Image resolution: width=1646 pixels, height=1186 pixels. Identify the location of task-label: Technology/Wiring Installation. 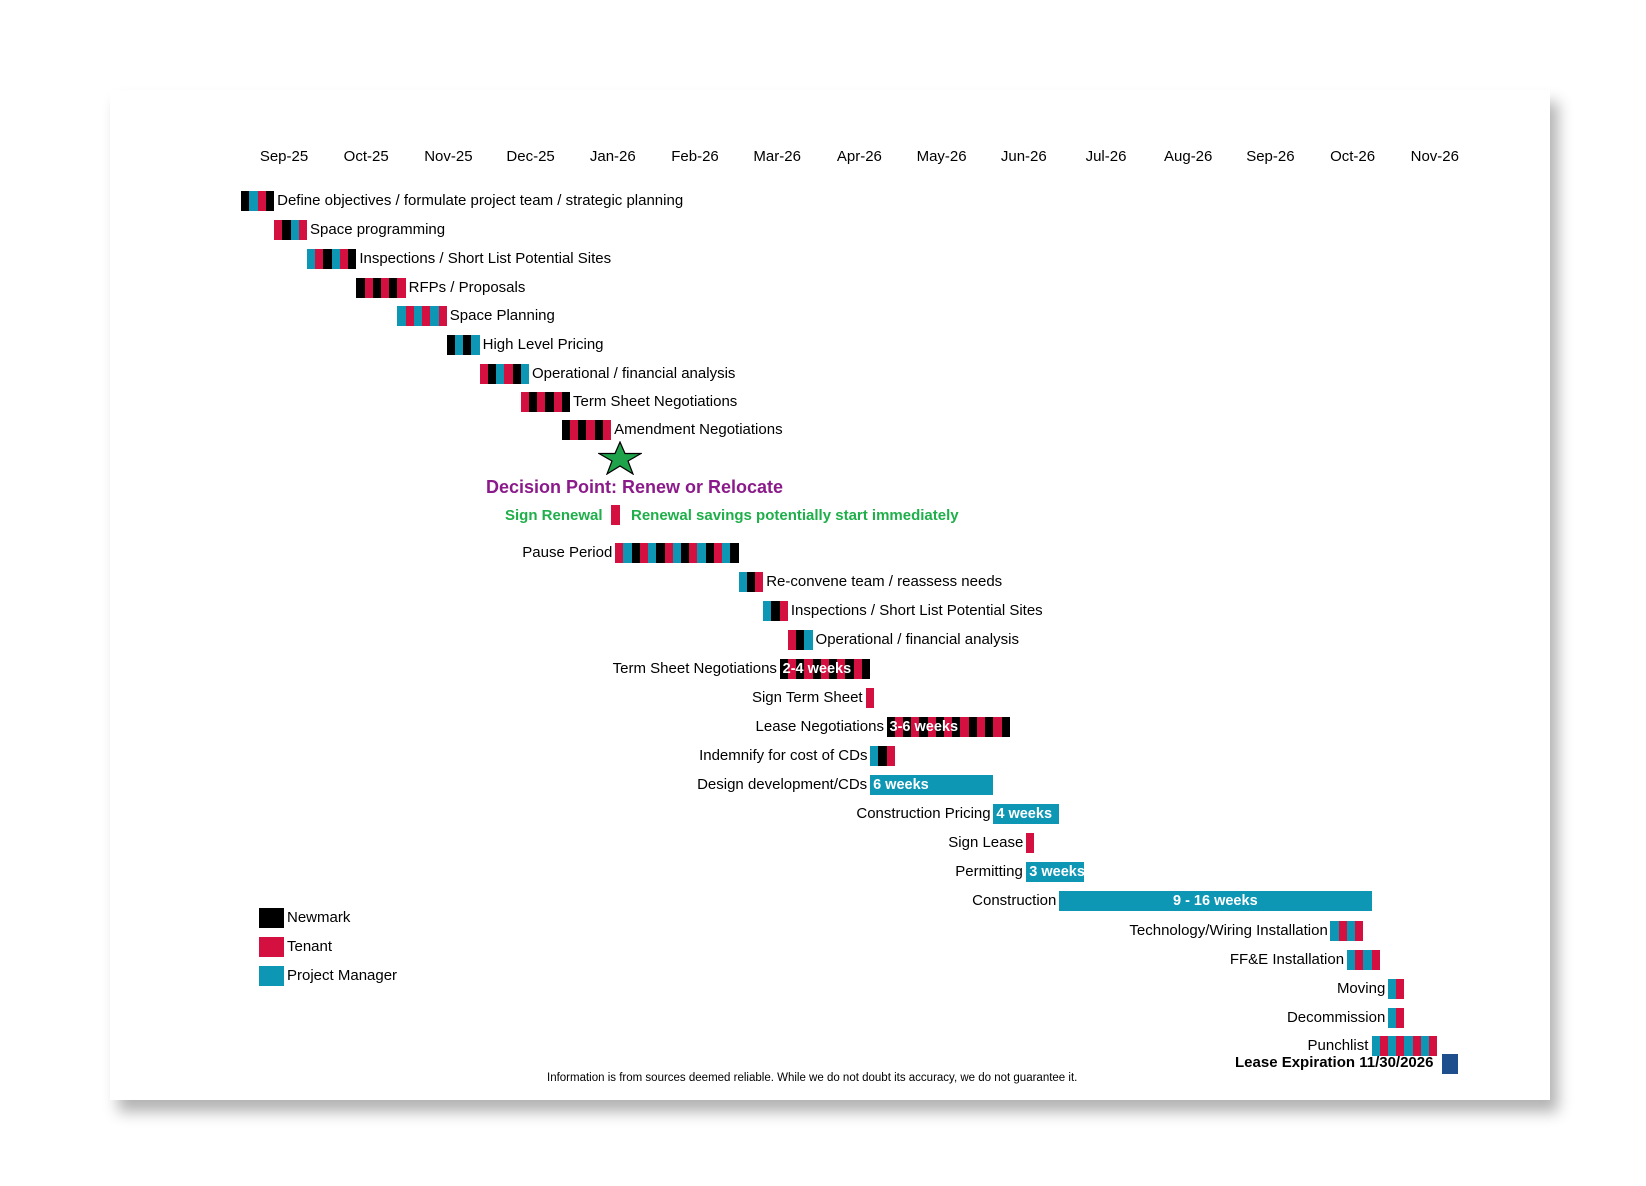
(1228, 930).